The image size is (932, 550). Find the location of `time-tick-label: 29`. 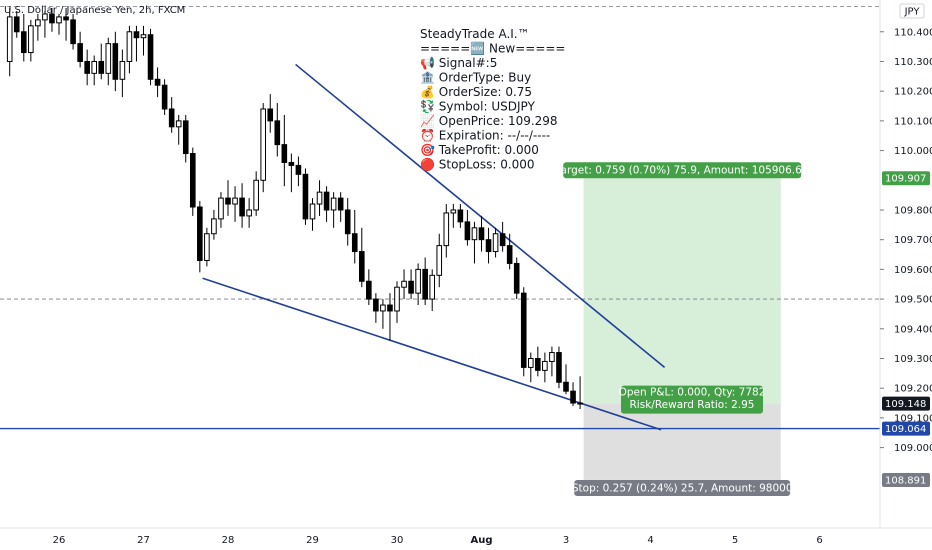

time-tick-label: 29 is located at coordinates (312, 540).